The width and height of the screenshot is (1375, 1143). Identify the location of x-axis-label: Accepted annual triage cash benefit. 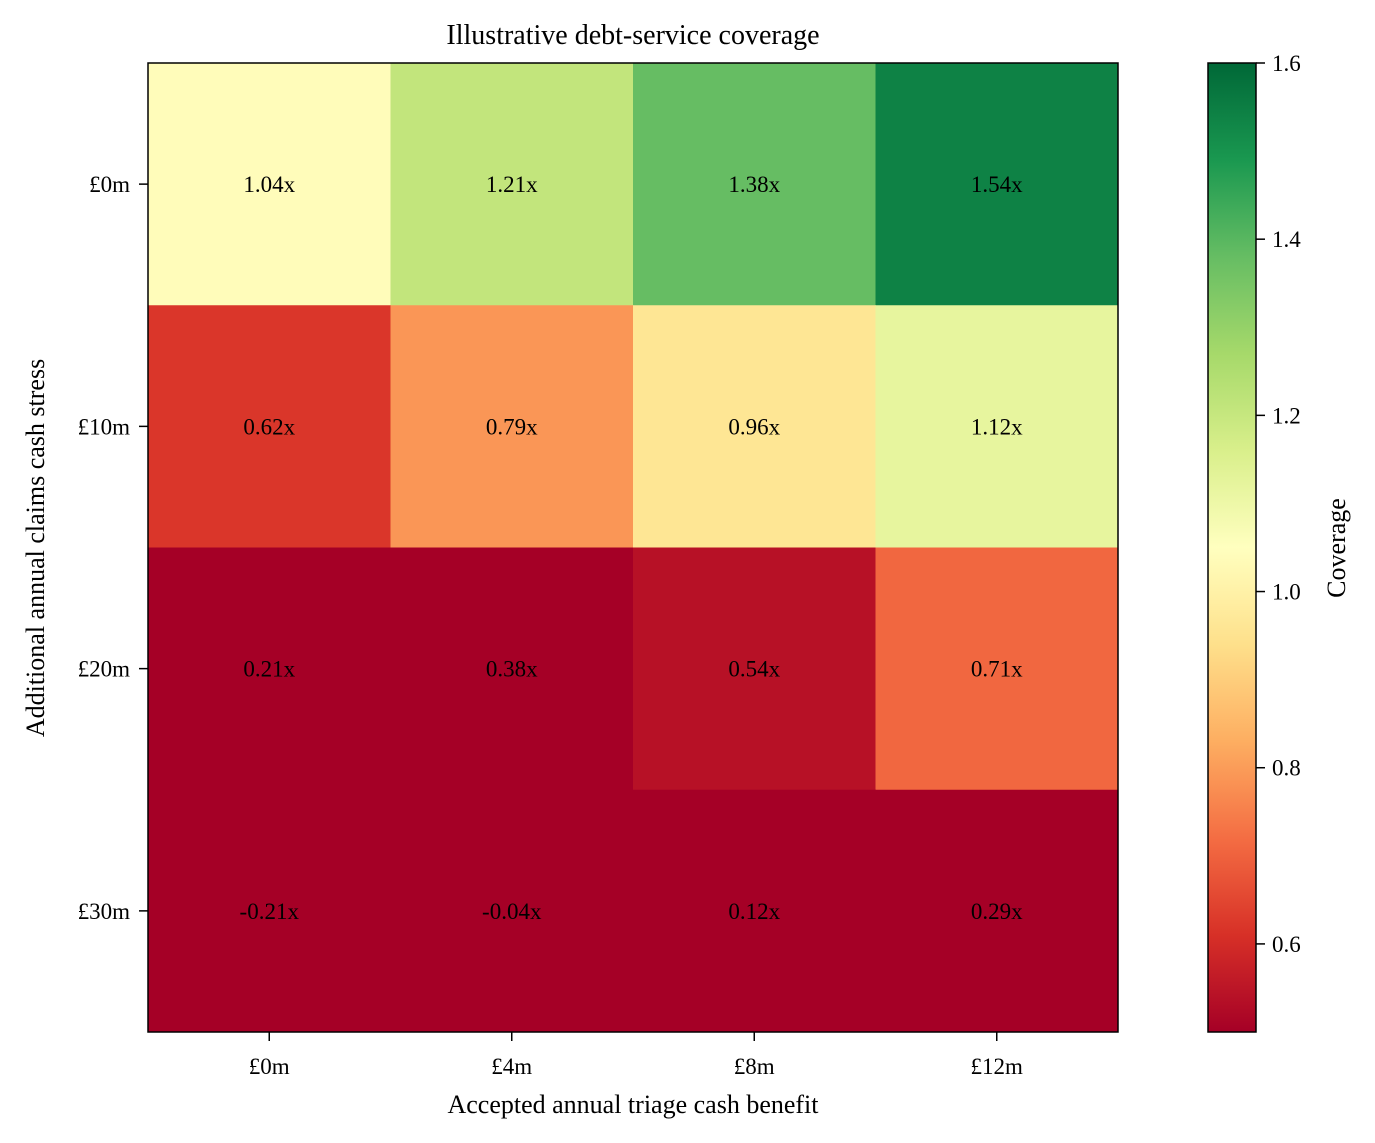
(633, 1104).